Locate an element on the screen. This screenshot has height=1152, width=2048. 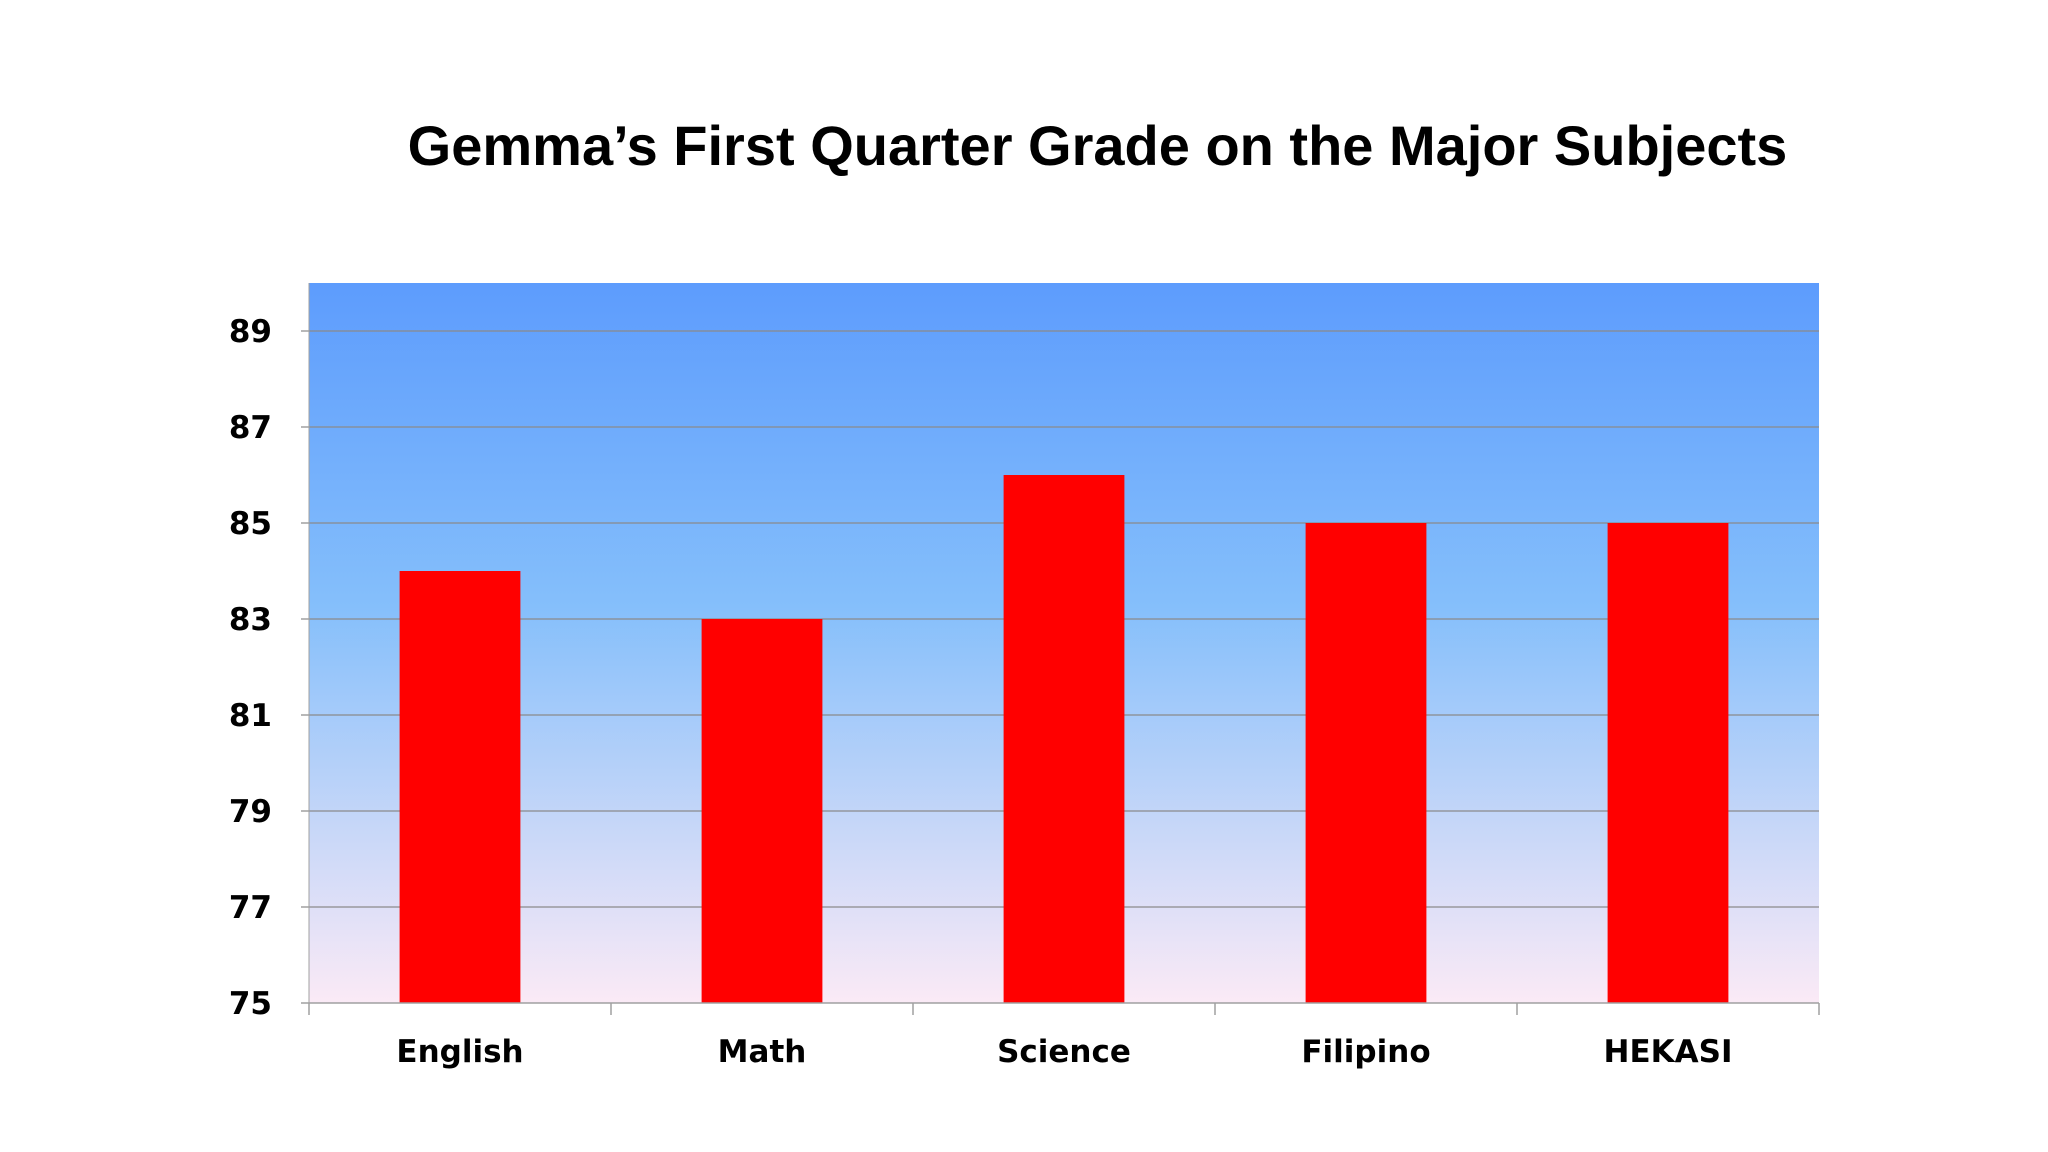
y-tick-label: 89 is located at coordinates (250, 332).